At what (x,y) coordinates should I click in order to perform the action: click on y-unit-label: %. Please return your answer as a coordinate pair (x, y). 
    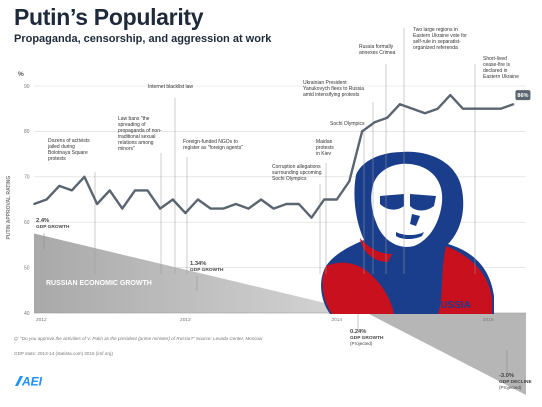
    Looking at the image, I should click on (21, 74).